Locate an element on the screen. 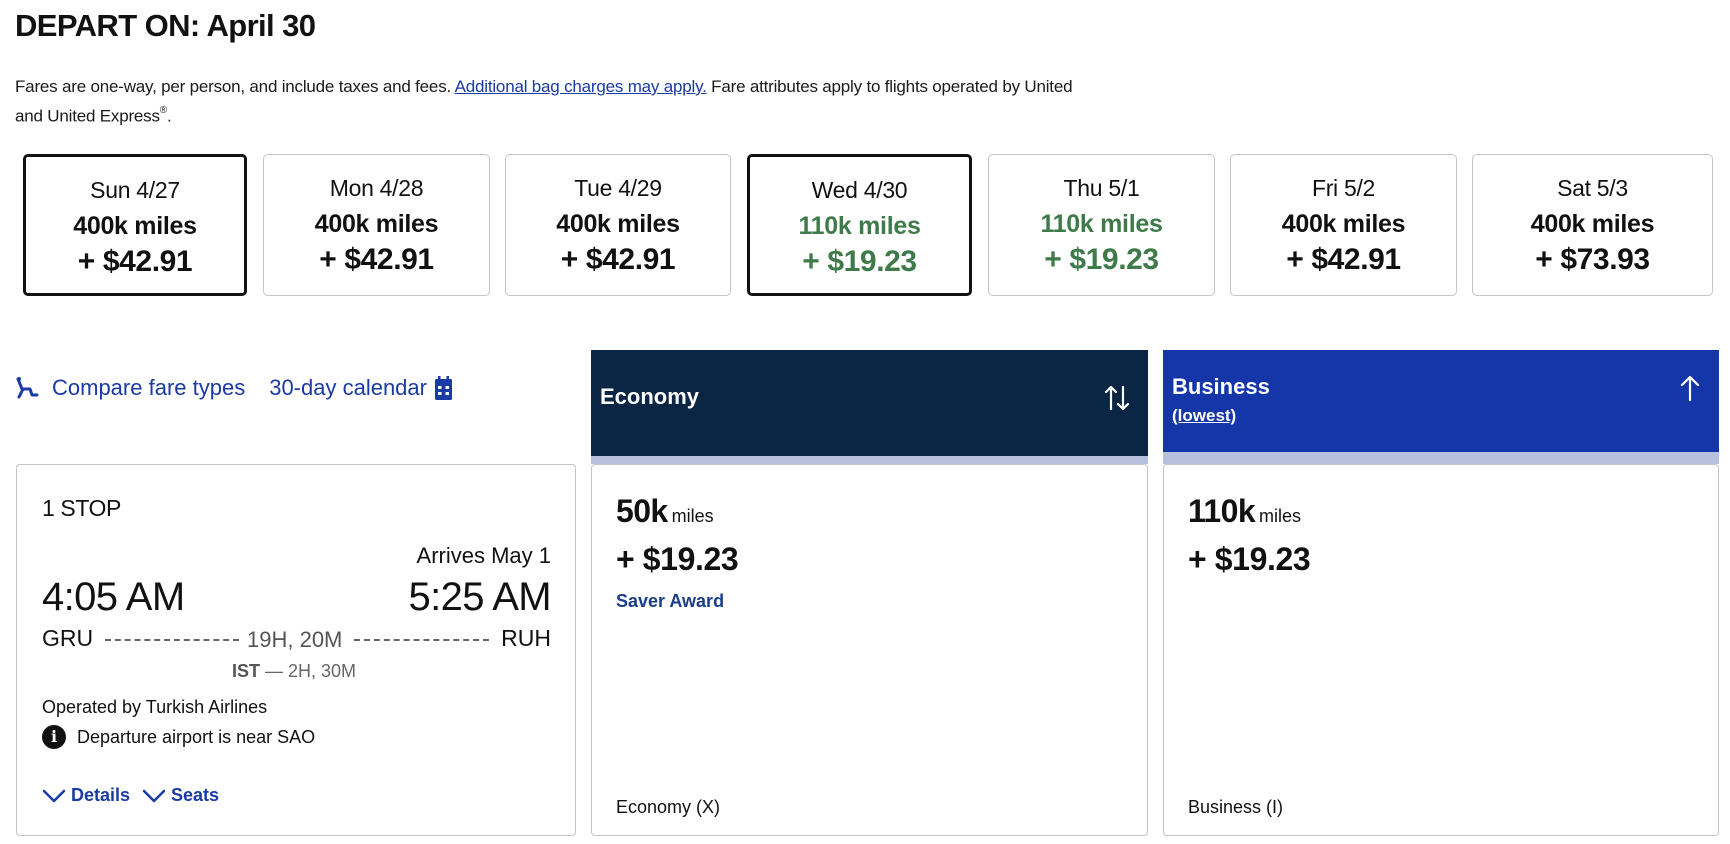 This screenshot has height=844, width=1730. calendar-30-day-link: 30-day calendar is located at coordinates (360, 388).